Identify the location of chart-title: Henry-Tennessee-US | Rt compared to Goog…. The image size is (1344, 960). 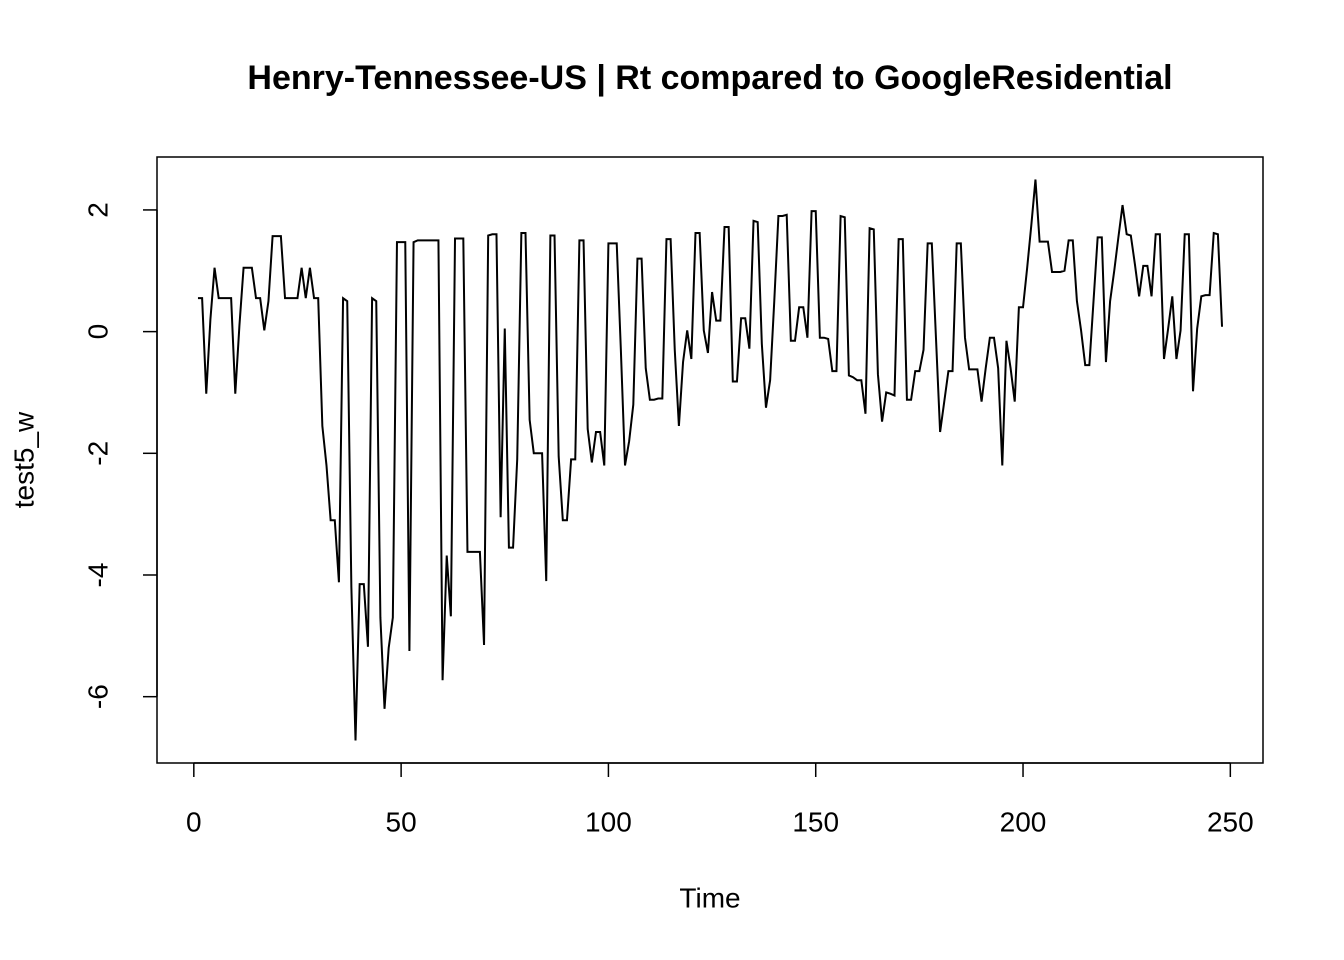
(709, 78).